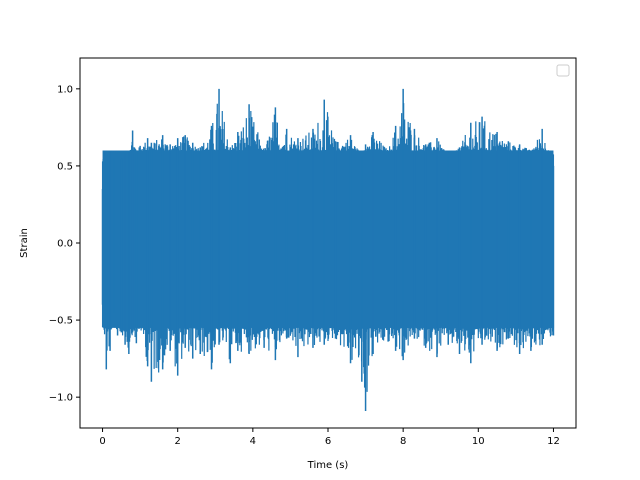  Describe the element at coordinates (102, 441) in the screenshot. I see `x-tick-label: 0` at that location.